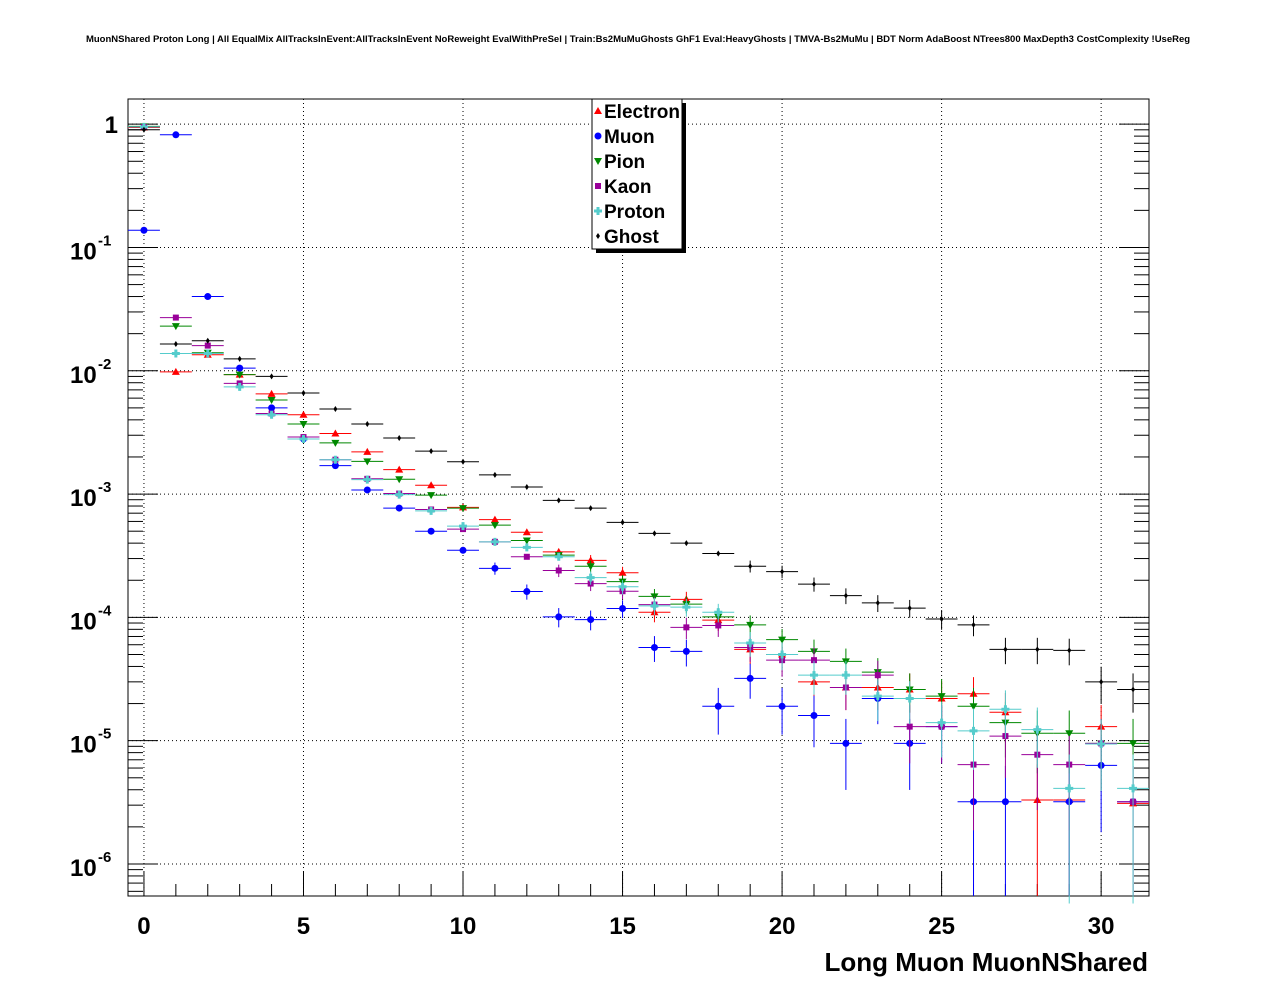  I want to click on y-tick-exponent: -2, so click(104, 364).